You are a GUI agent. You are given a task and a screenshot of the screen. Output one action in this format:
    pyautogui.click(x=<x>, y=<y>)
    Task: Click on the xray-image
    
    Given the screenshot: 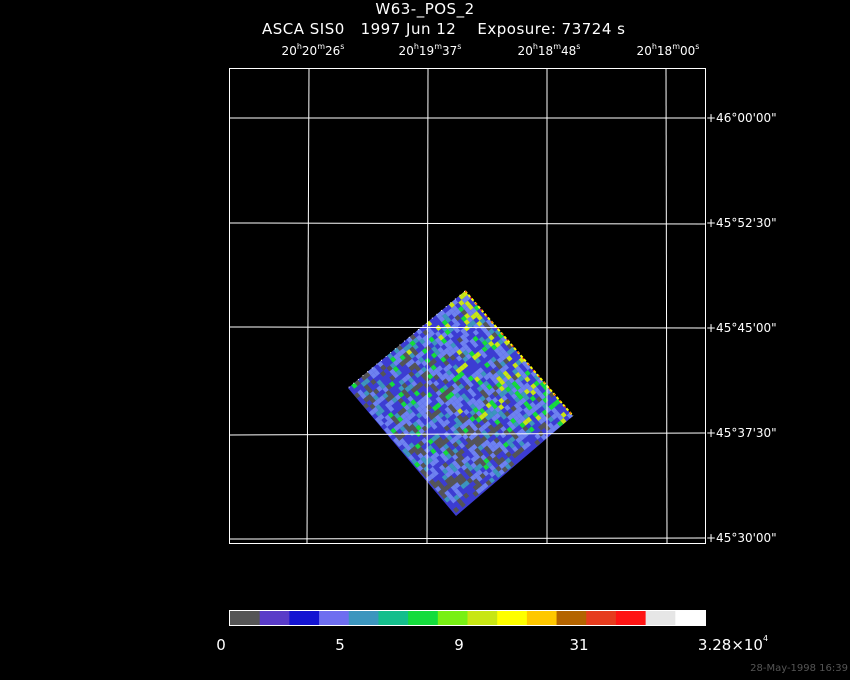 What is the action you would take?
    pyautogui.click(x=460, y=403)
    